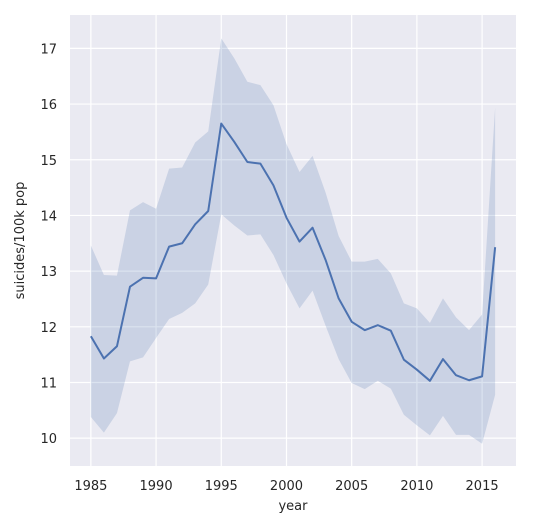 This screenshot has width=537, height=531. Describe the element at coordinates (90, 486) in the screenshot. I see `x-tick-label: 1985` at that location.